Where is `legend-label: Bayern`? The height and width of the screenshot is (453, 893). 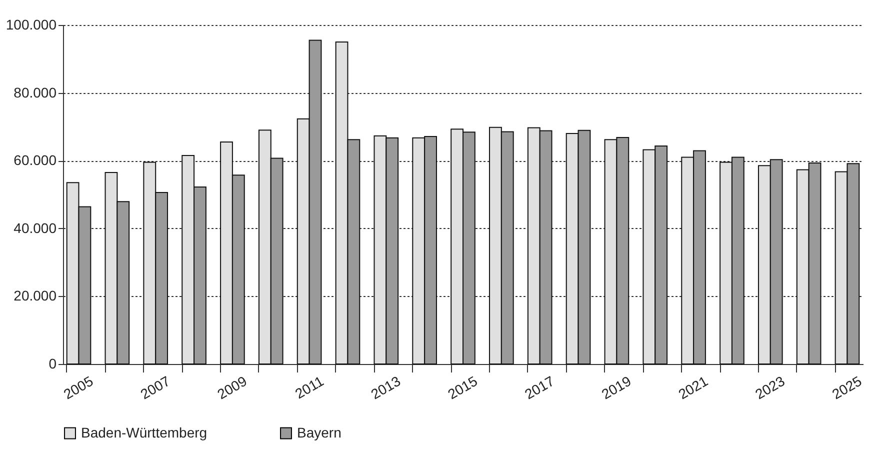
legend-label: Bayern is located at coordinates (319, 432).